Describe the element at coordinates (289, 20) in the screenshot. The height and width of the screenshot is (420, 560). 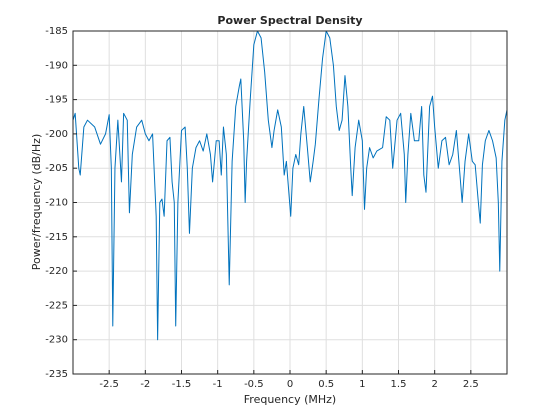
I see `chart-title: Power Spectral Density` at that location.